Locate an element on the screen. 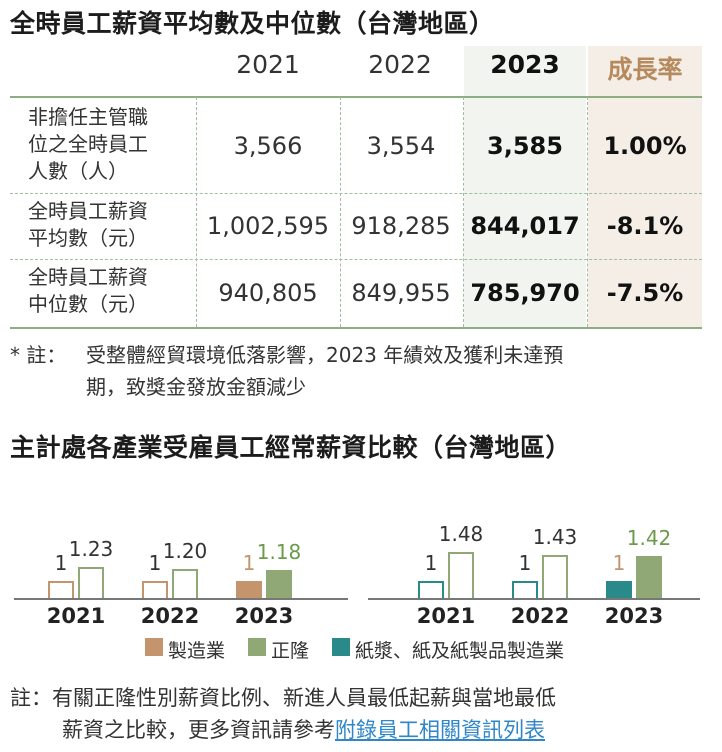  legend-label-company: 正隆 is located at coordinates (290, 651).